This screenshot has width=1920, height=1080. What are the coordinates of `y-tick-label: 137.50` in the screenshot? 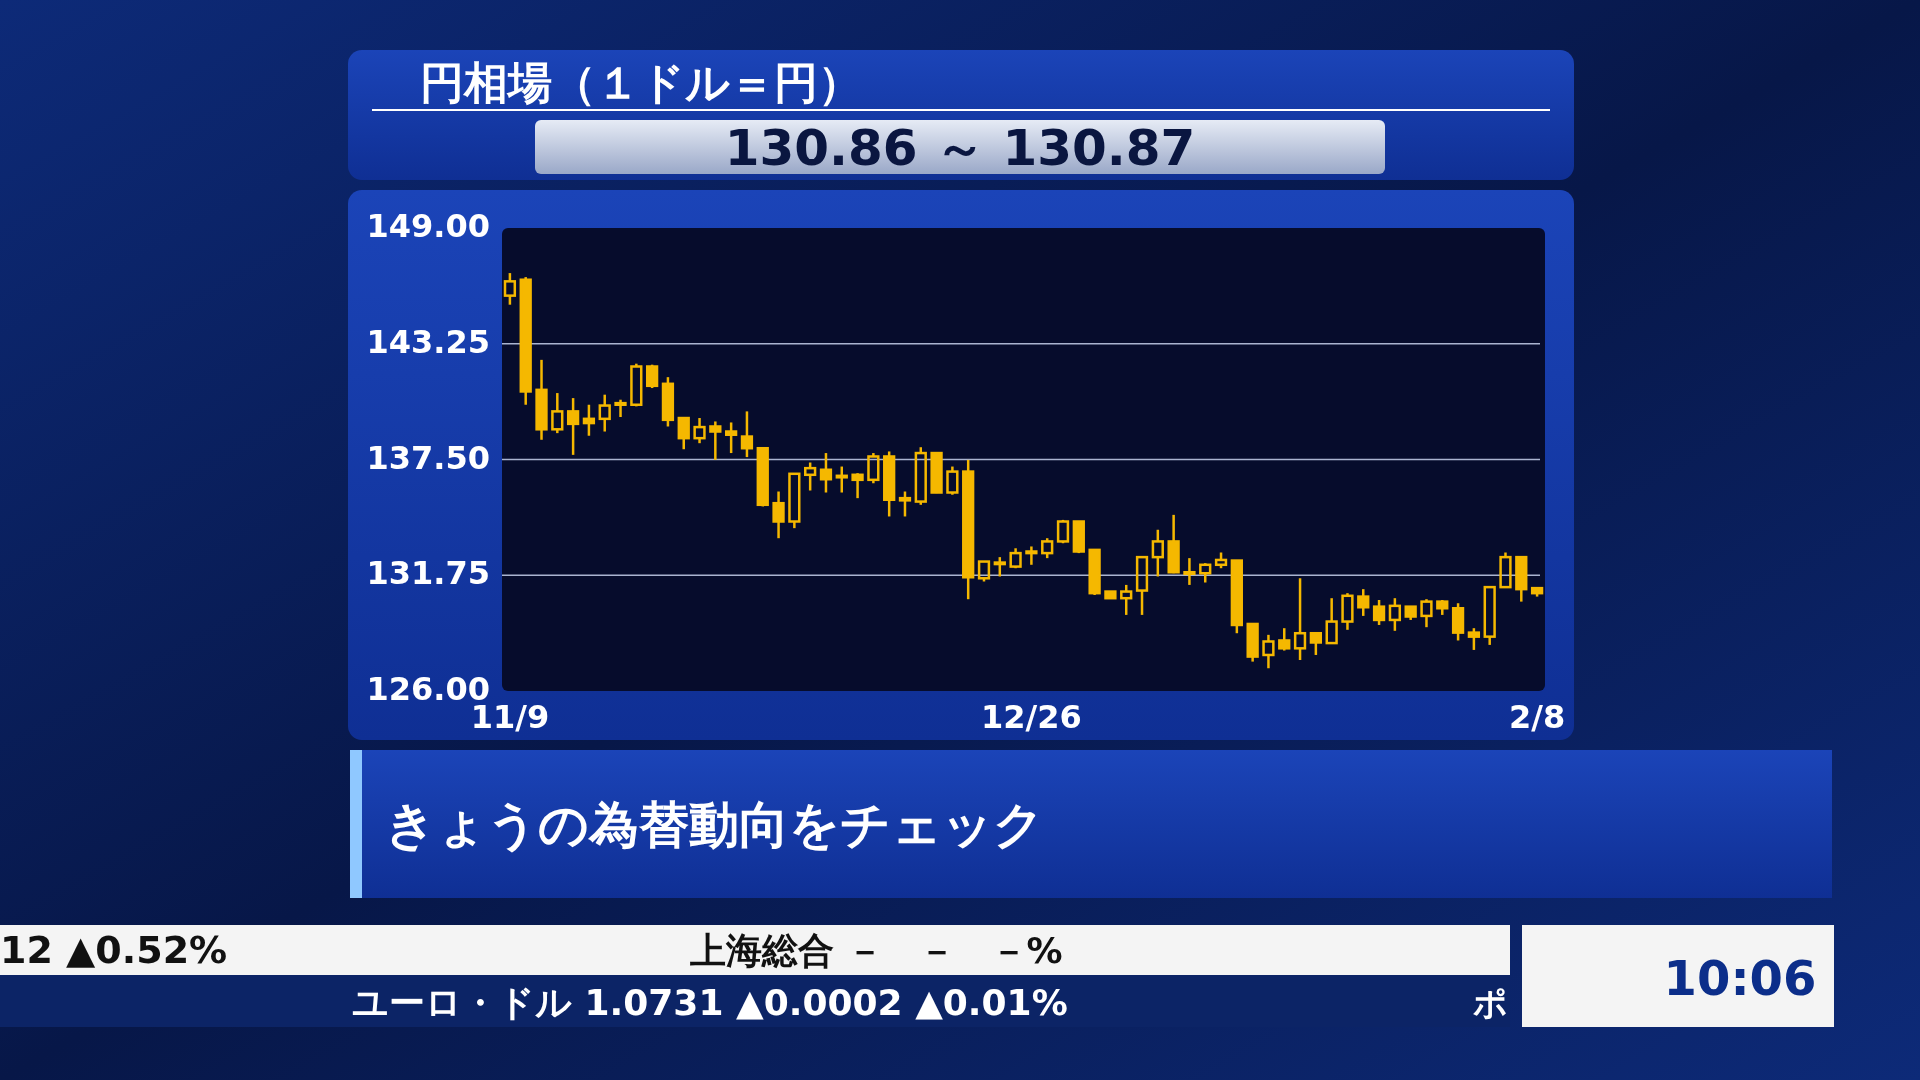 It's located at (428, 457).